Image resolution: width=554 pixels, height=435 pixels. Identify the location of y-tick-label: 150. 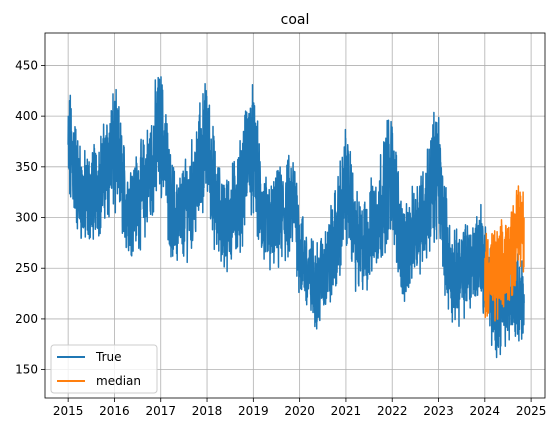
(26, 370).